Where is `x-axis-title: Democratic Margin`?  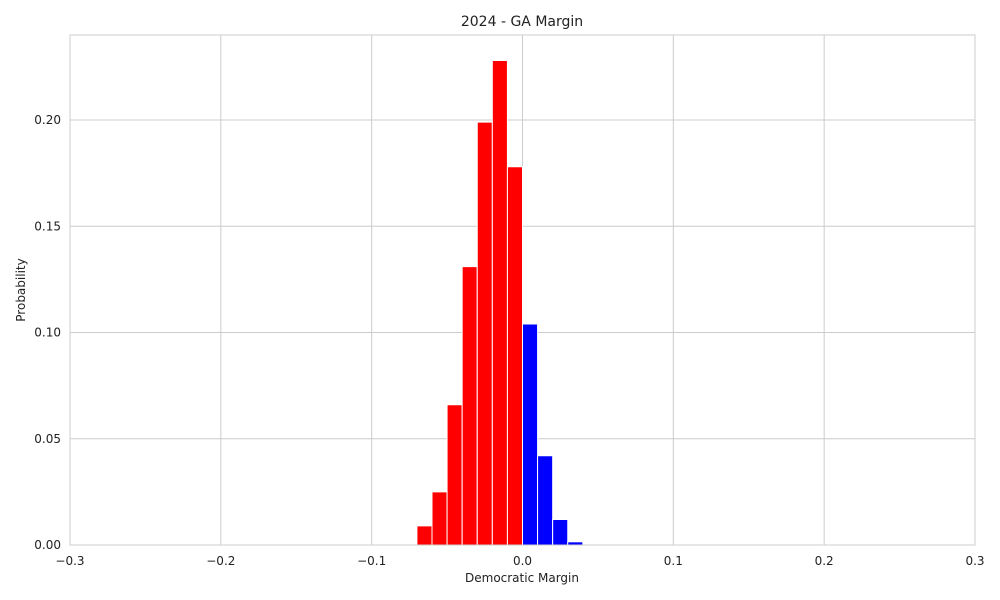 x-axis-title: Democratic Margin is located at coordinates (522, 578).